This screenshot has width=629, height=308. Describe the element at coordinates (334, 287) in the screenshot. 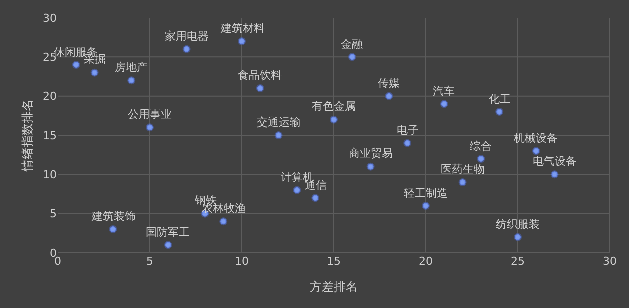

I see `x-axis-title: 方差排名` at that location.